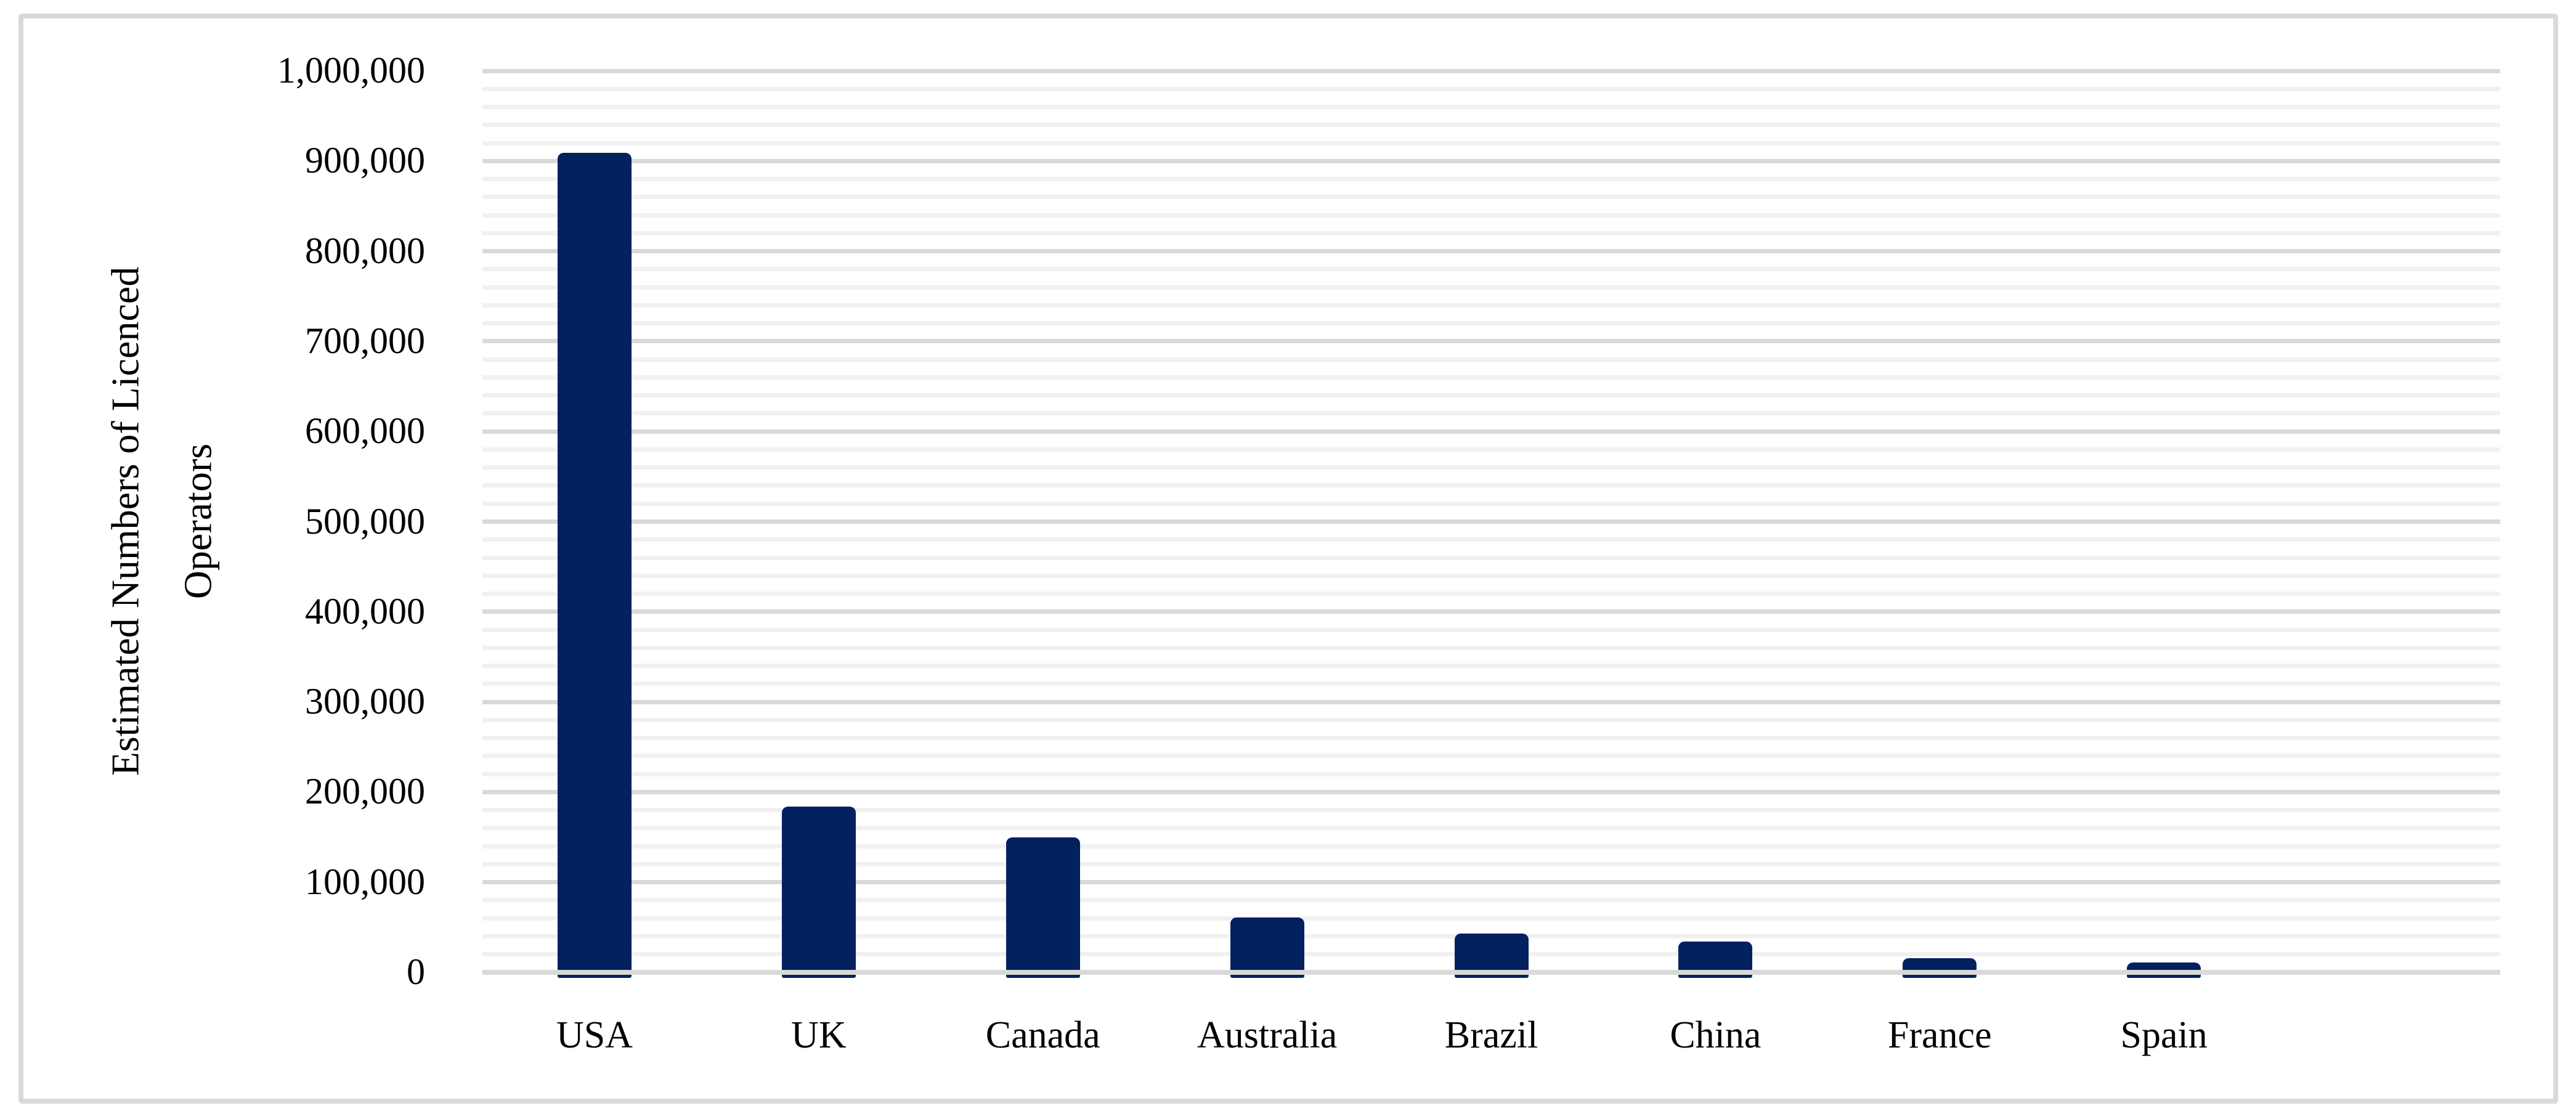 The image size is (2576, 1119). I want to click on y-tick-label: 800,000, so click(365, 250).